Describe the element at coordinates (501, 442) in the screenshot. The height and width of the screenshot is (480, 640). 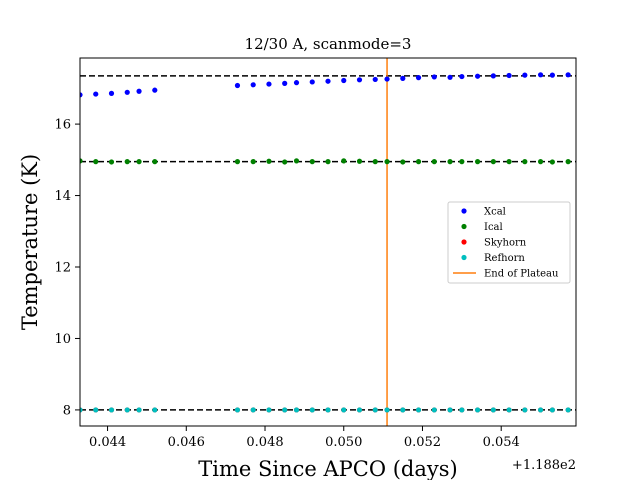
I see `x-tick-label-5: 0.054` at that location.